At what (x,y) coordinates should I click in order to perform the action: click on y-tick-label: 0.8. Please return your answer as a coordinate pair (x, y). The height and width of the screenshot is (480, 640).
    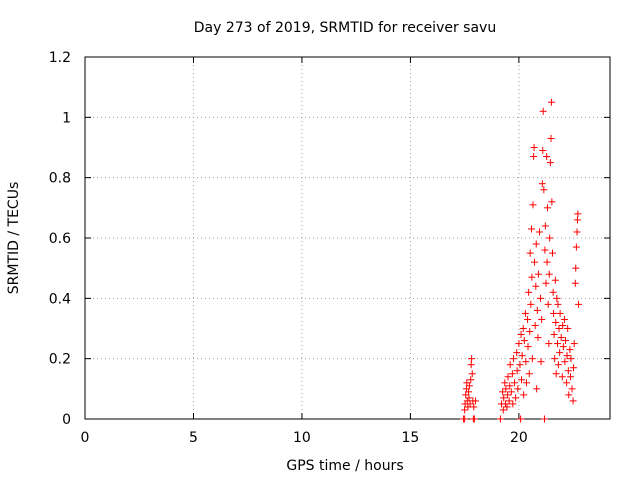
    Looking at the image, I should click on (60, 179).